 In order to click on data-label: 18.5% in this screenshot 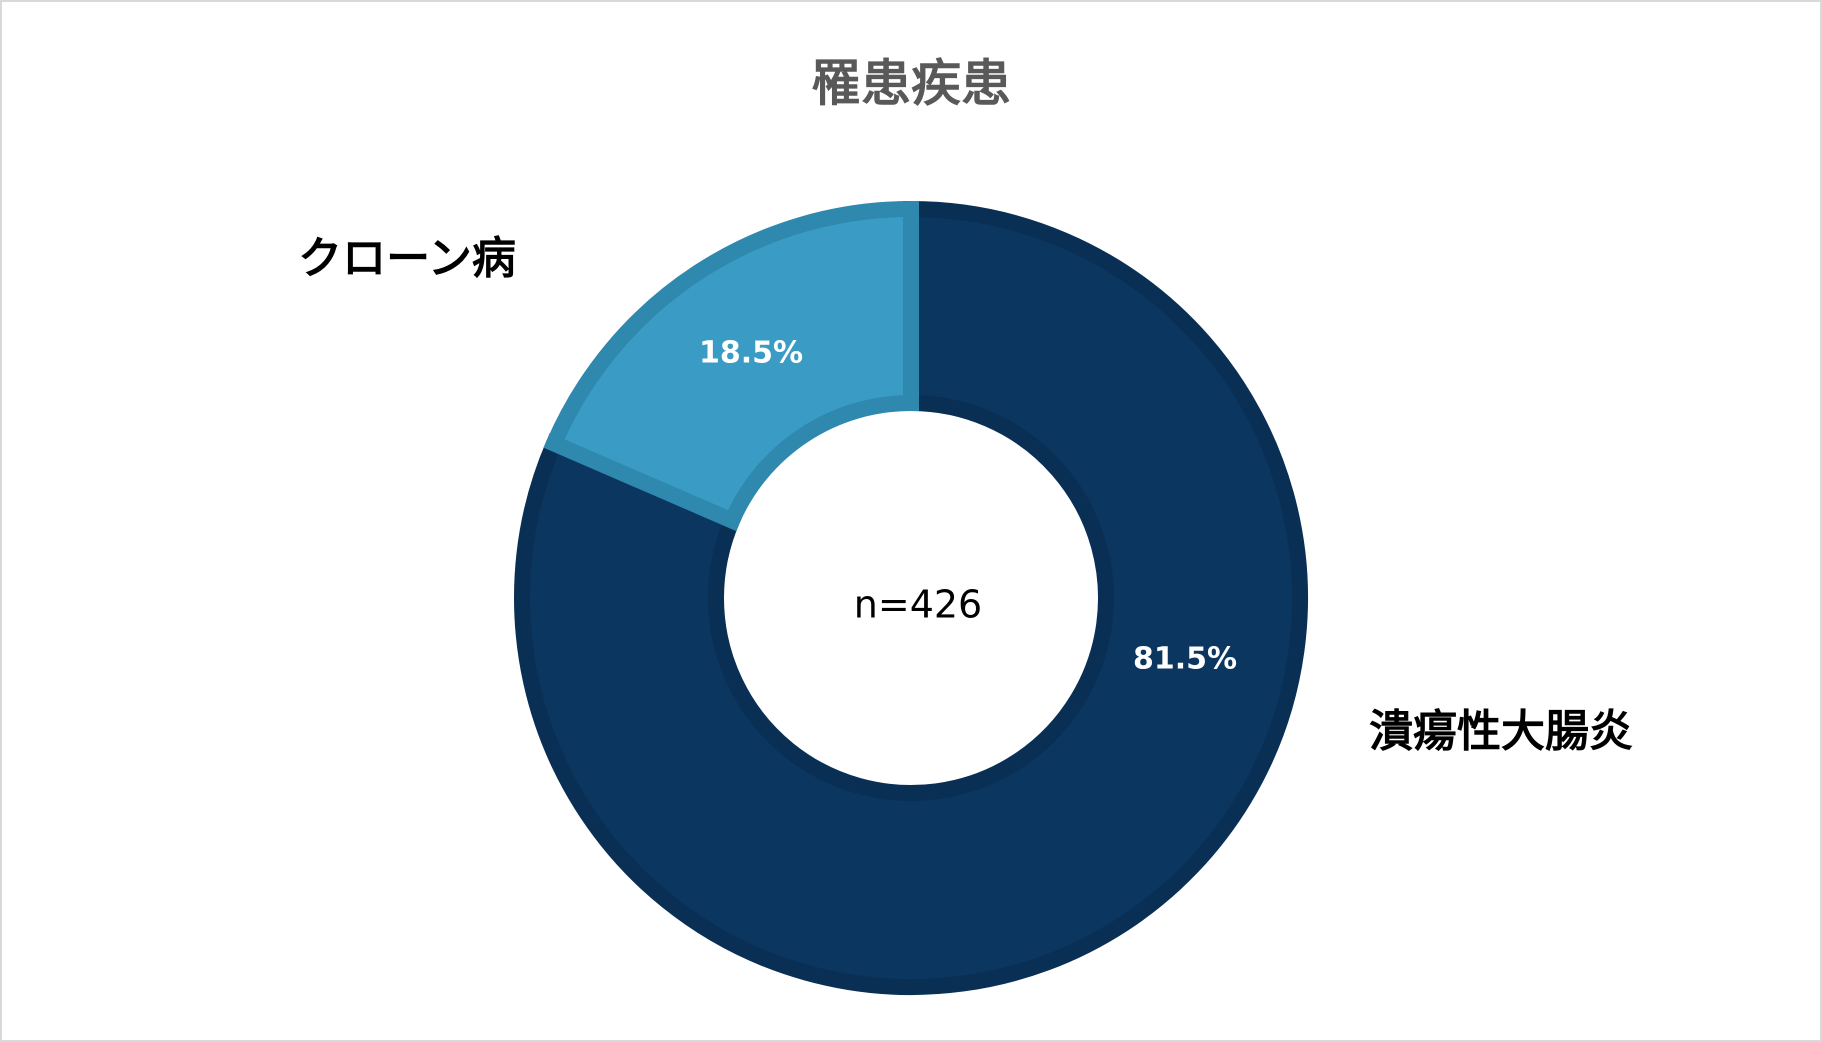, I will do `click(751, 353)`.